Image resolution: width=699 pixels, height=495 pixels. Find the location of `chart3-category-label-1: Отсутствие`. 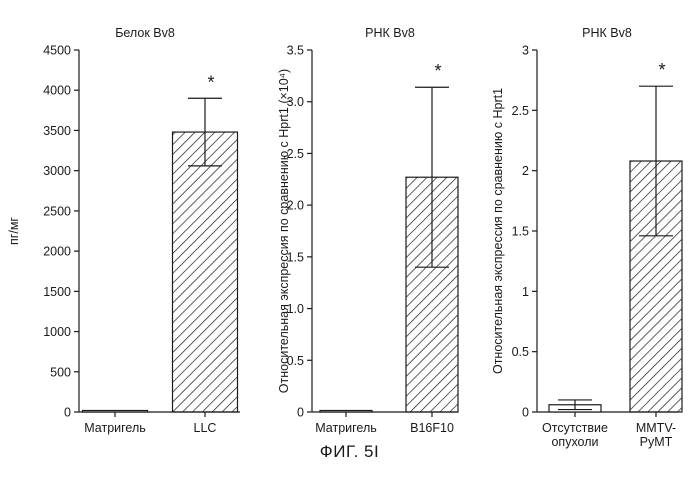

chart3-category-label-1: Отсутствие is located at coordinates (575, 428).